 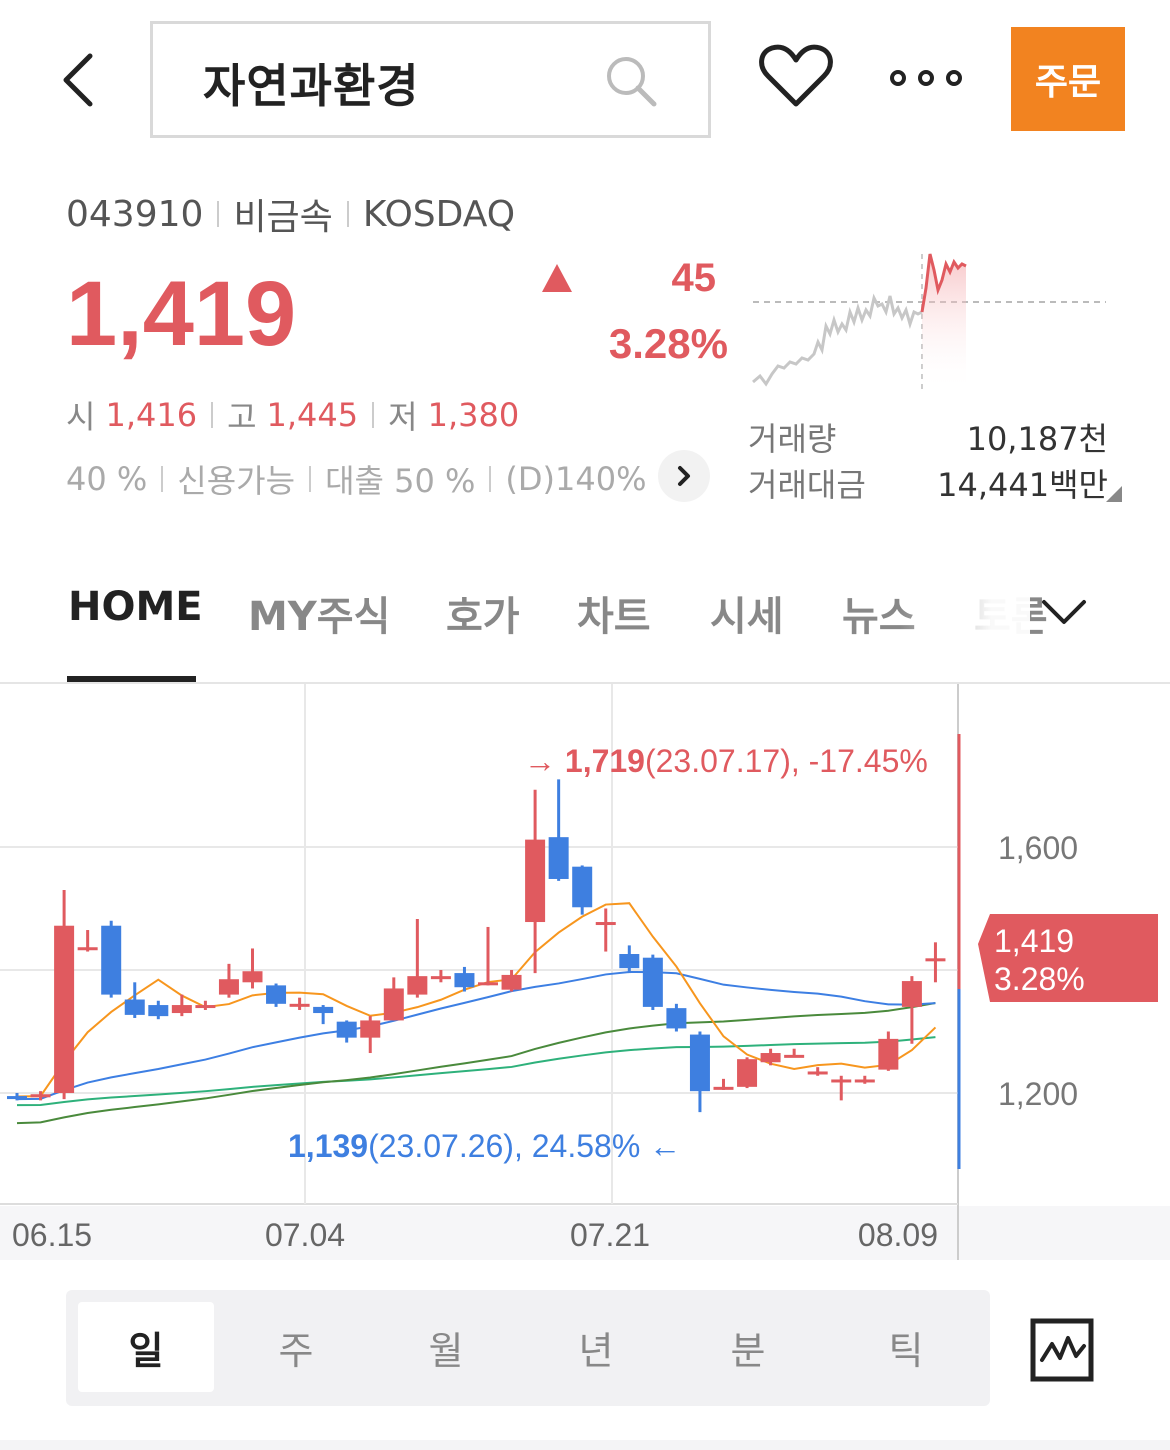 I want to click on pre-session-line, so click(x=837, y=340).